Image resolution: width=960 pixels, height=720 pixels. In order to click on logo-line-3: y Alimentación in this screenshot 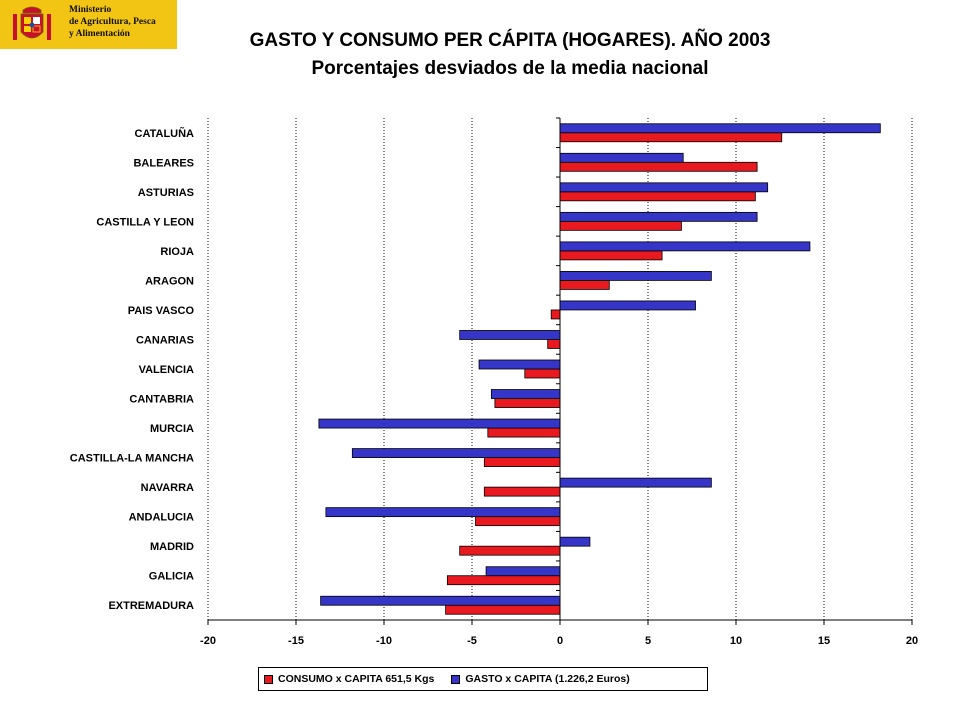, I will do `click(99, 34)`.